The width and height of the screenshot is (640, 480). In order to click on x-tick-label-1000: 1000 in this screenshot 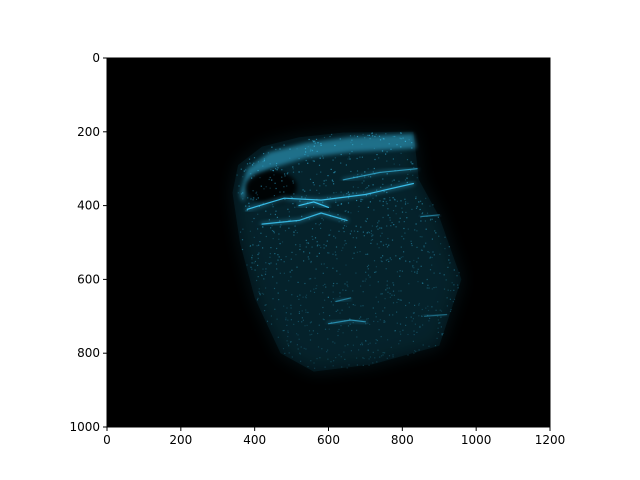, I will do `click(476, 440)`.